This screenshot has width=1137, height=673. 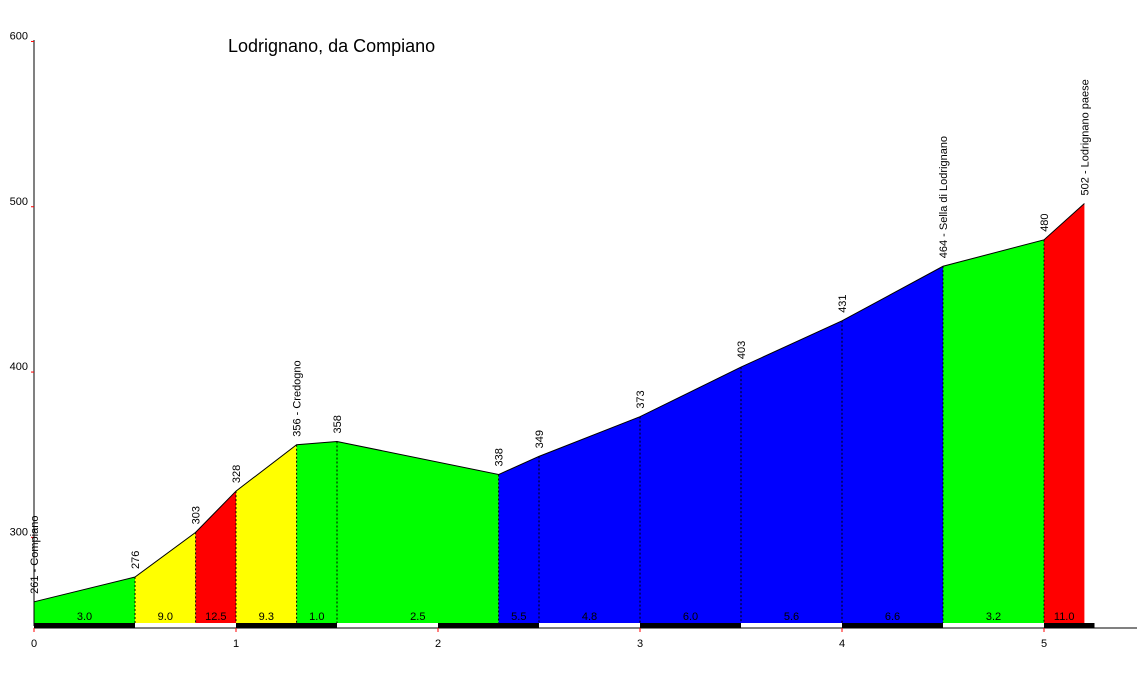 What do you see at coordinates (1085, 137) in the screenshot?
I see `point-label: 502 - Lodrignano paese` at bounding box center [1085, 137].